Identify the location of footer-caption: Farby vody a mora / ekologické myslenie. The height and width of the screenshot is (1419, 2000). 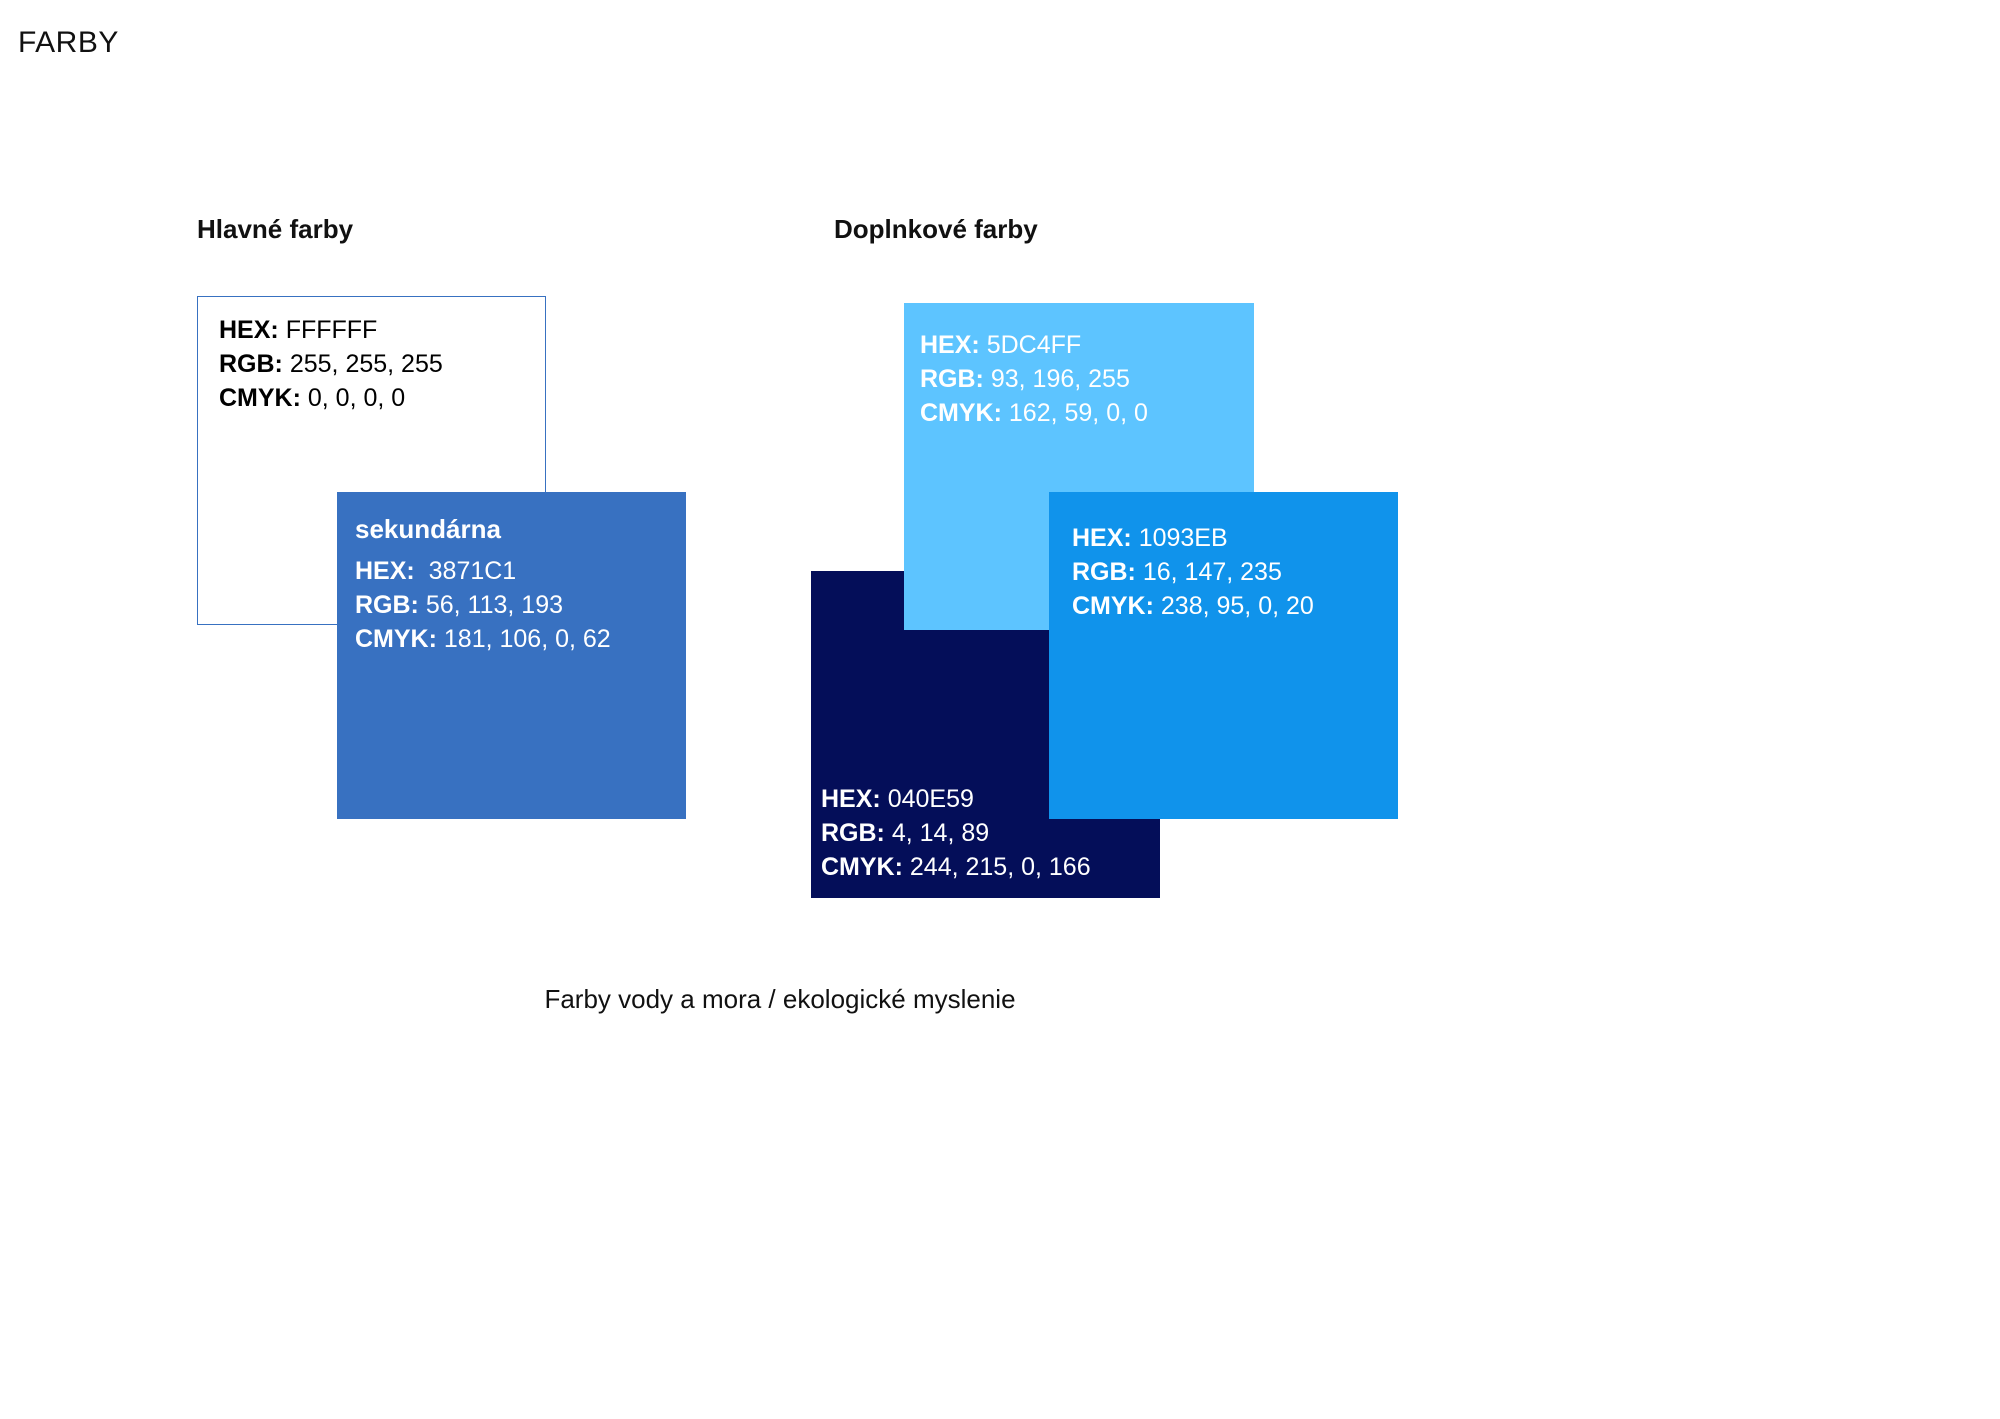
(780, 999).